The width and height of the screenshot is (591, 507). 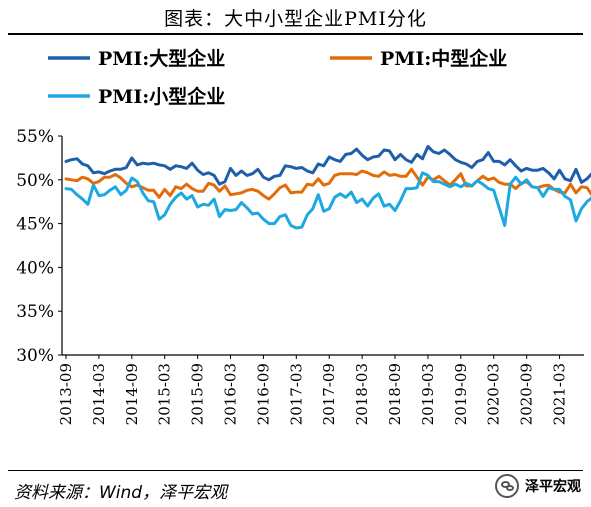 I want to click on y-tick-label: 40%, so click(x=35, y=268).